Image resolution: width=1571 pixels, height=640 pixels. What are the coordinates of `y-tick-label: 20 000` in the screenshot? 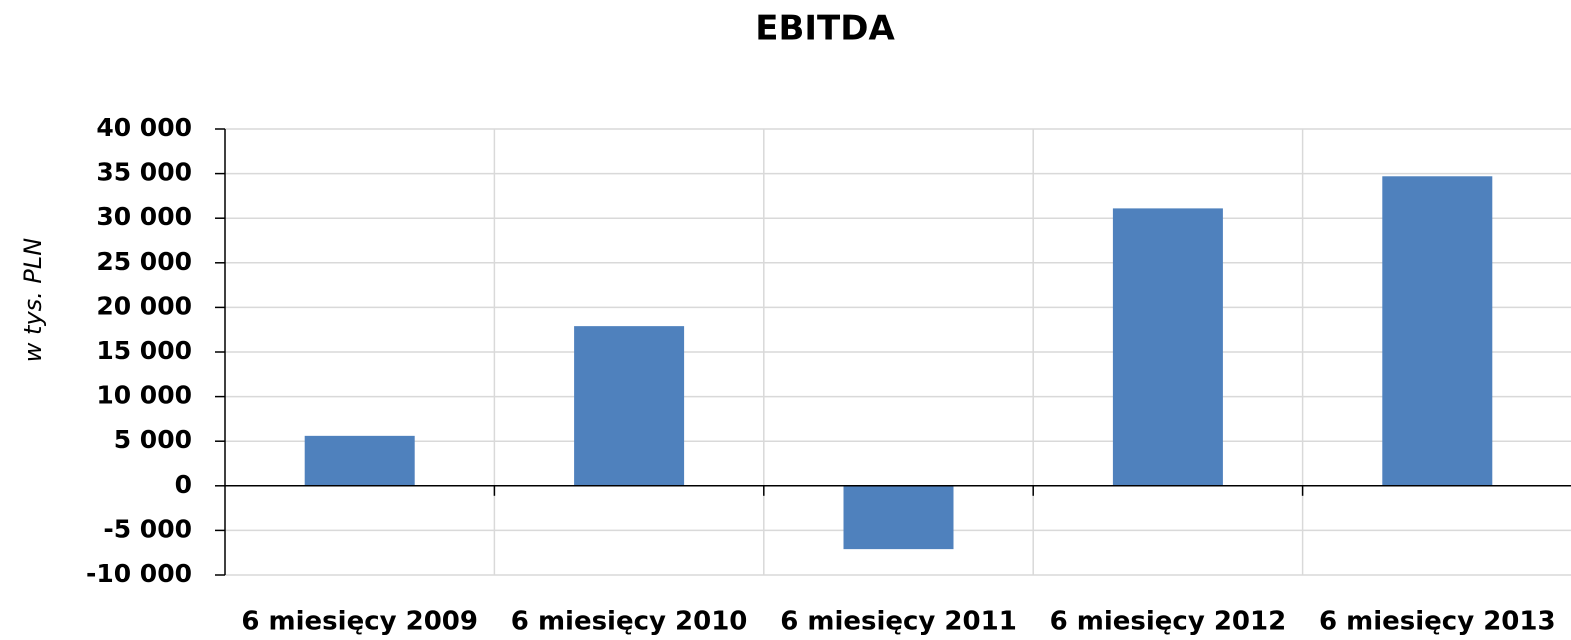 It's located at (144, 305).